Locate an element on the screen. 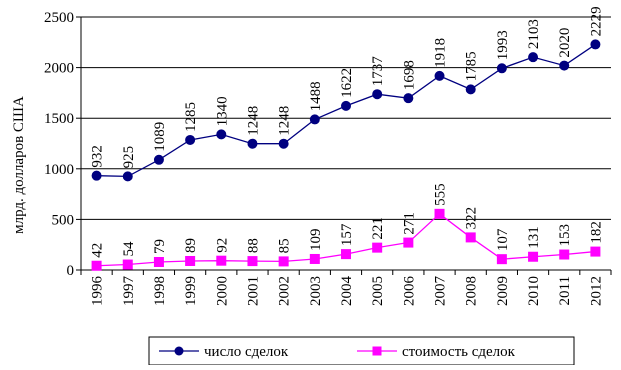 This screenshot has width=621, height=370. data-label: 85 is located at coordinates (285, 245).